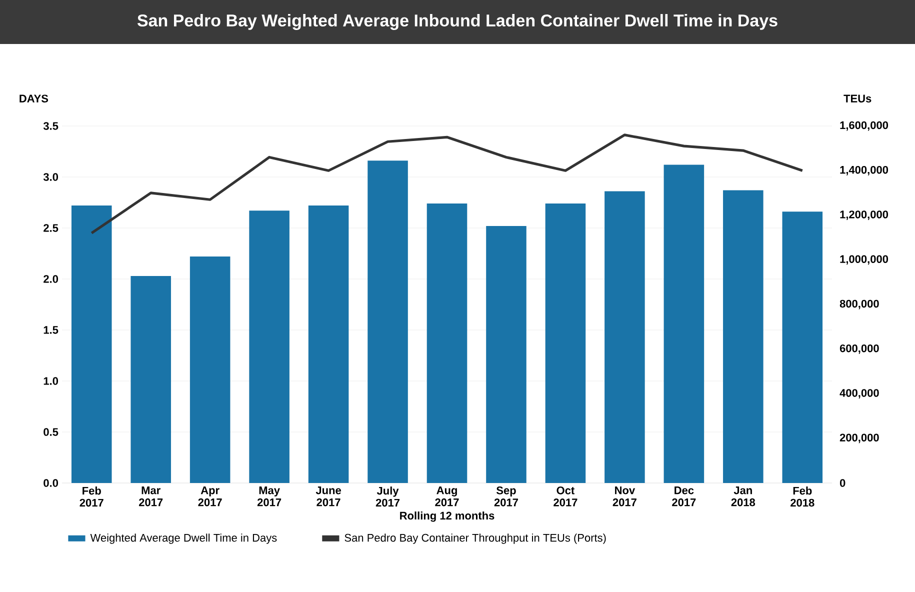 This screenshot has height=592, width=915. I want to click on y2-tick-label: 1,000,000, so click(864, 260).